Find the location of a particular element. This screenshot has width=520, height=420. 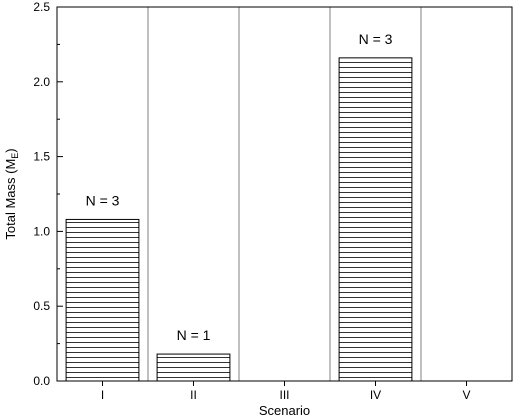

y-axis-title: Total Mass (ME) is located at coordinates (11, 193).